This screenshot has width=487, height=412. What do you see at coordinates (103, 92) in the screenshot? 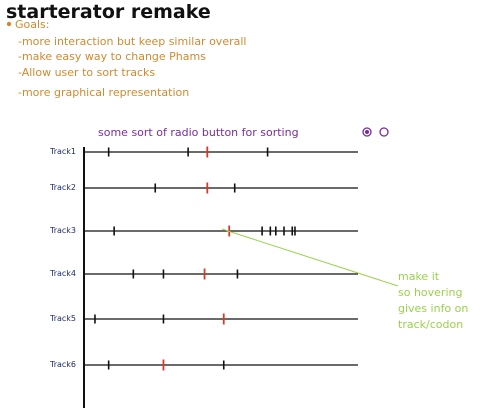
I see `goal-item: -more graphical representation` at bounding box center [103, 92].